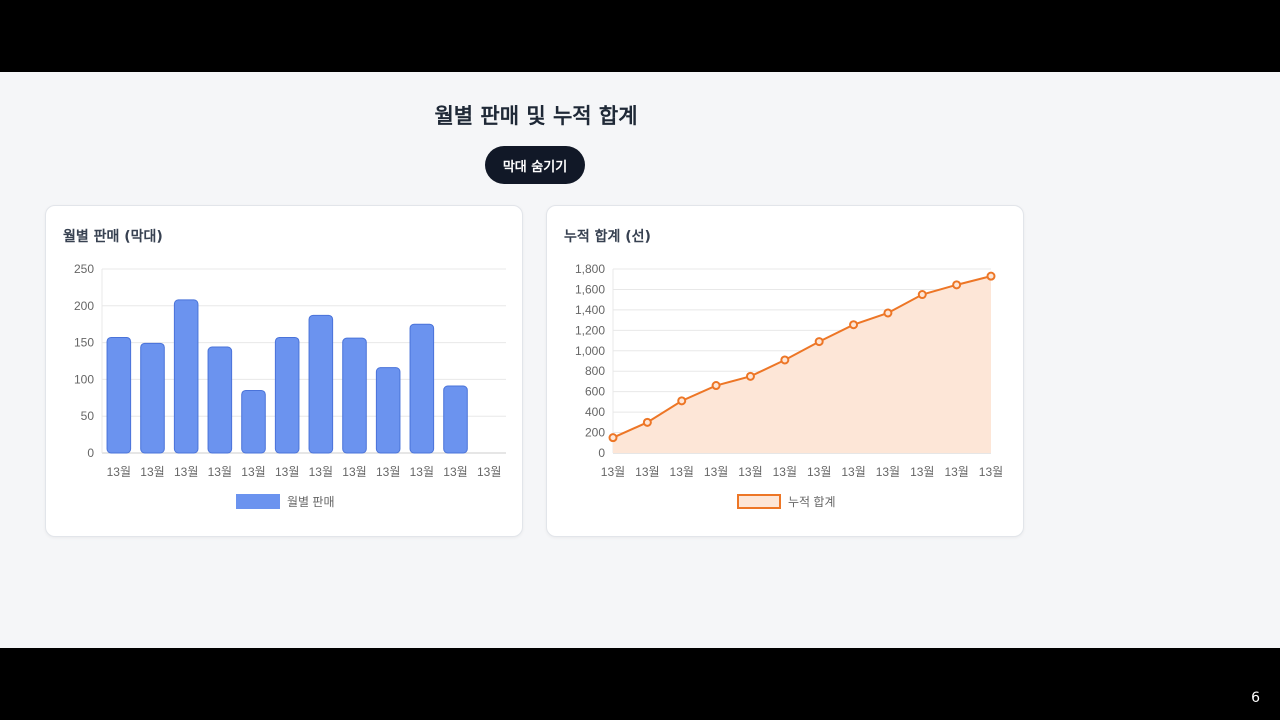 The width and height of the screenshot is (1280, 720). Describe the element at coordinates (595, 412) in the screenshot. I see `y-tick-label: 400` at that location.